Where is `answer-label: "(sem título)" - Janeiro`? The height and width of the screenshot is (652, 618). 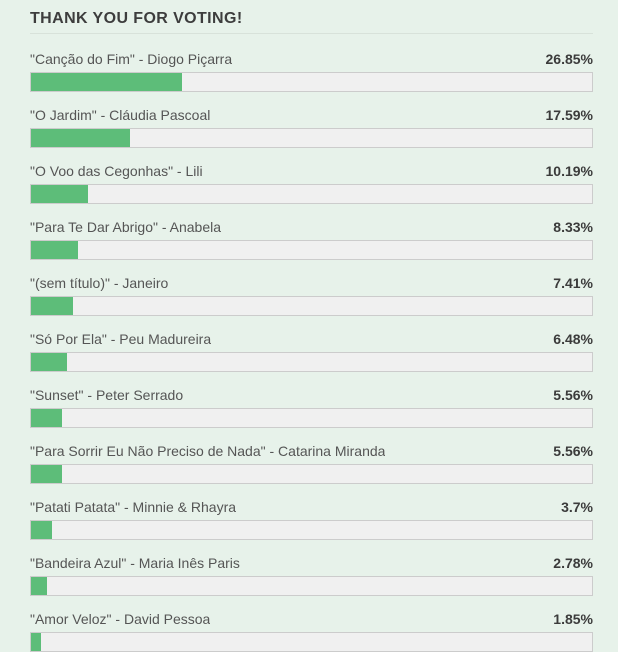 answer-label: "(sem título)" - Janeiro is located at coordinates (99, 283).